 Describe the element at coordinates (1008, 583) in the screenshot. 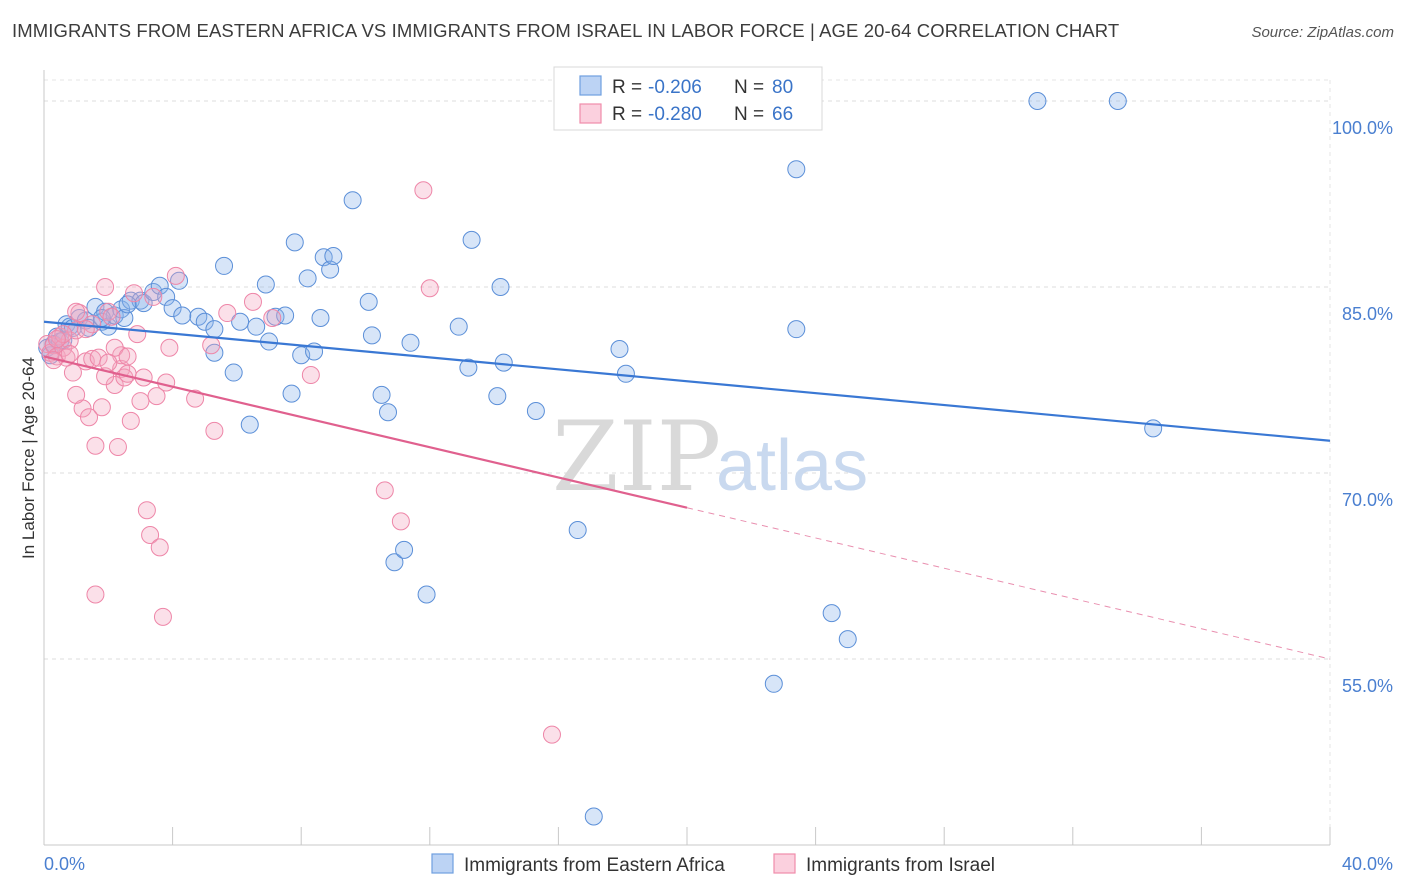

I see `trend-line-israel-dashed` at that location.